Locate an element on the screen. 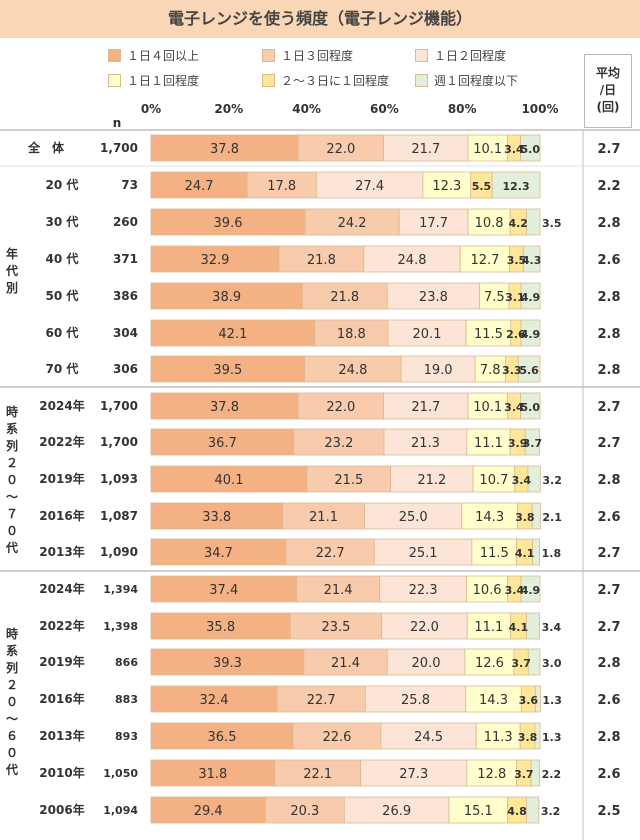  group-label-char: 別 is located at coordinates (11, 288).